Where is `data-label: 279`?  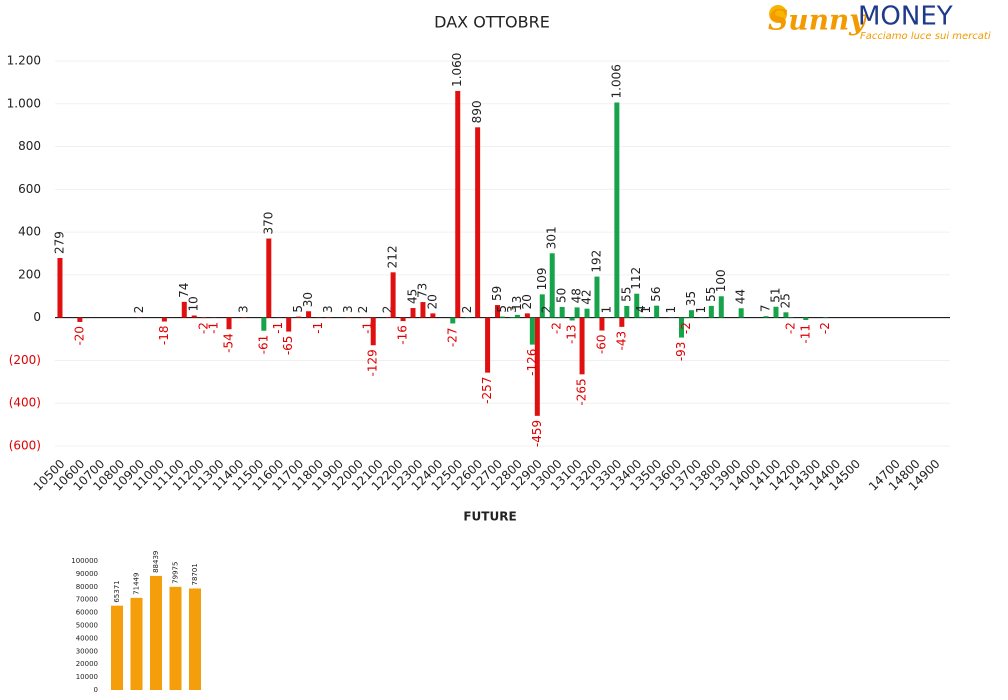
data-label: 279 is located at coordinates (59, 242).